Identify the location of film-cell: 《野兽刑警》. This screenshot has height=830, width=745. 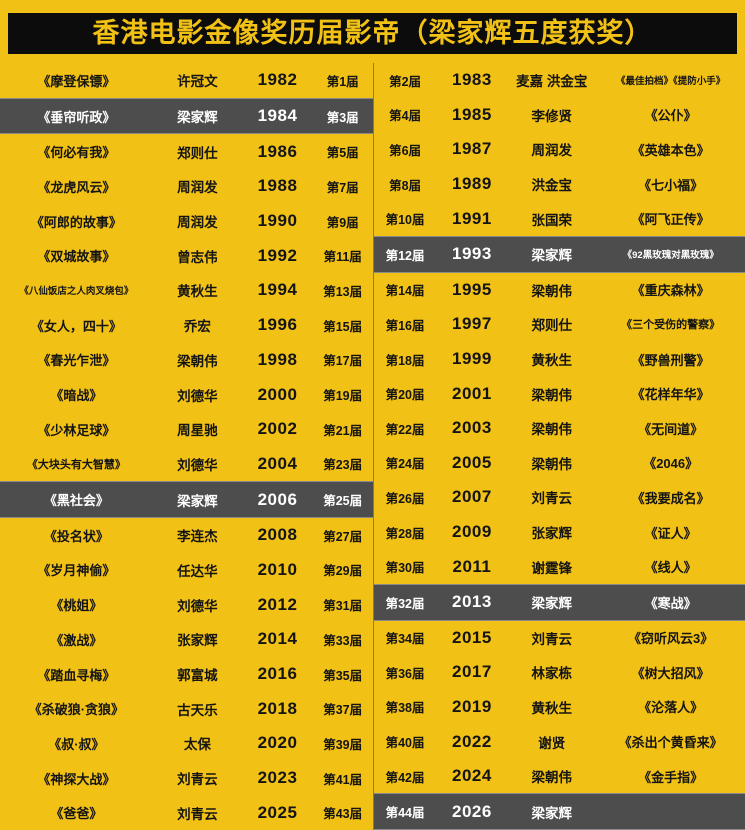
(670, 360).